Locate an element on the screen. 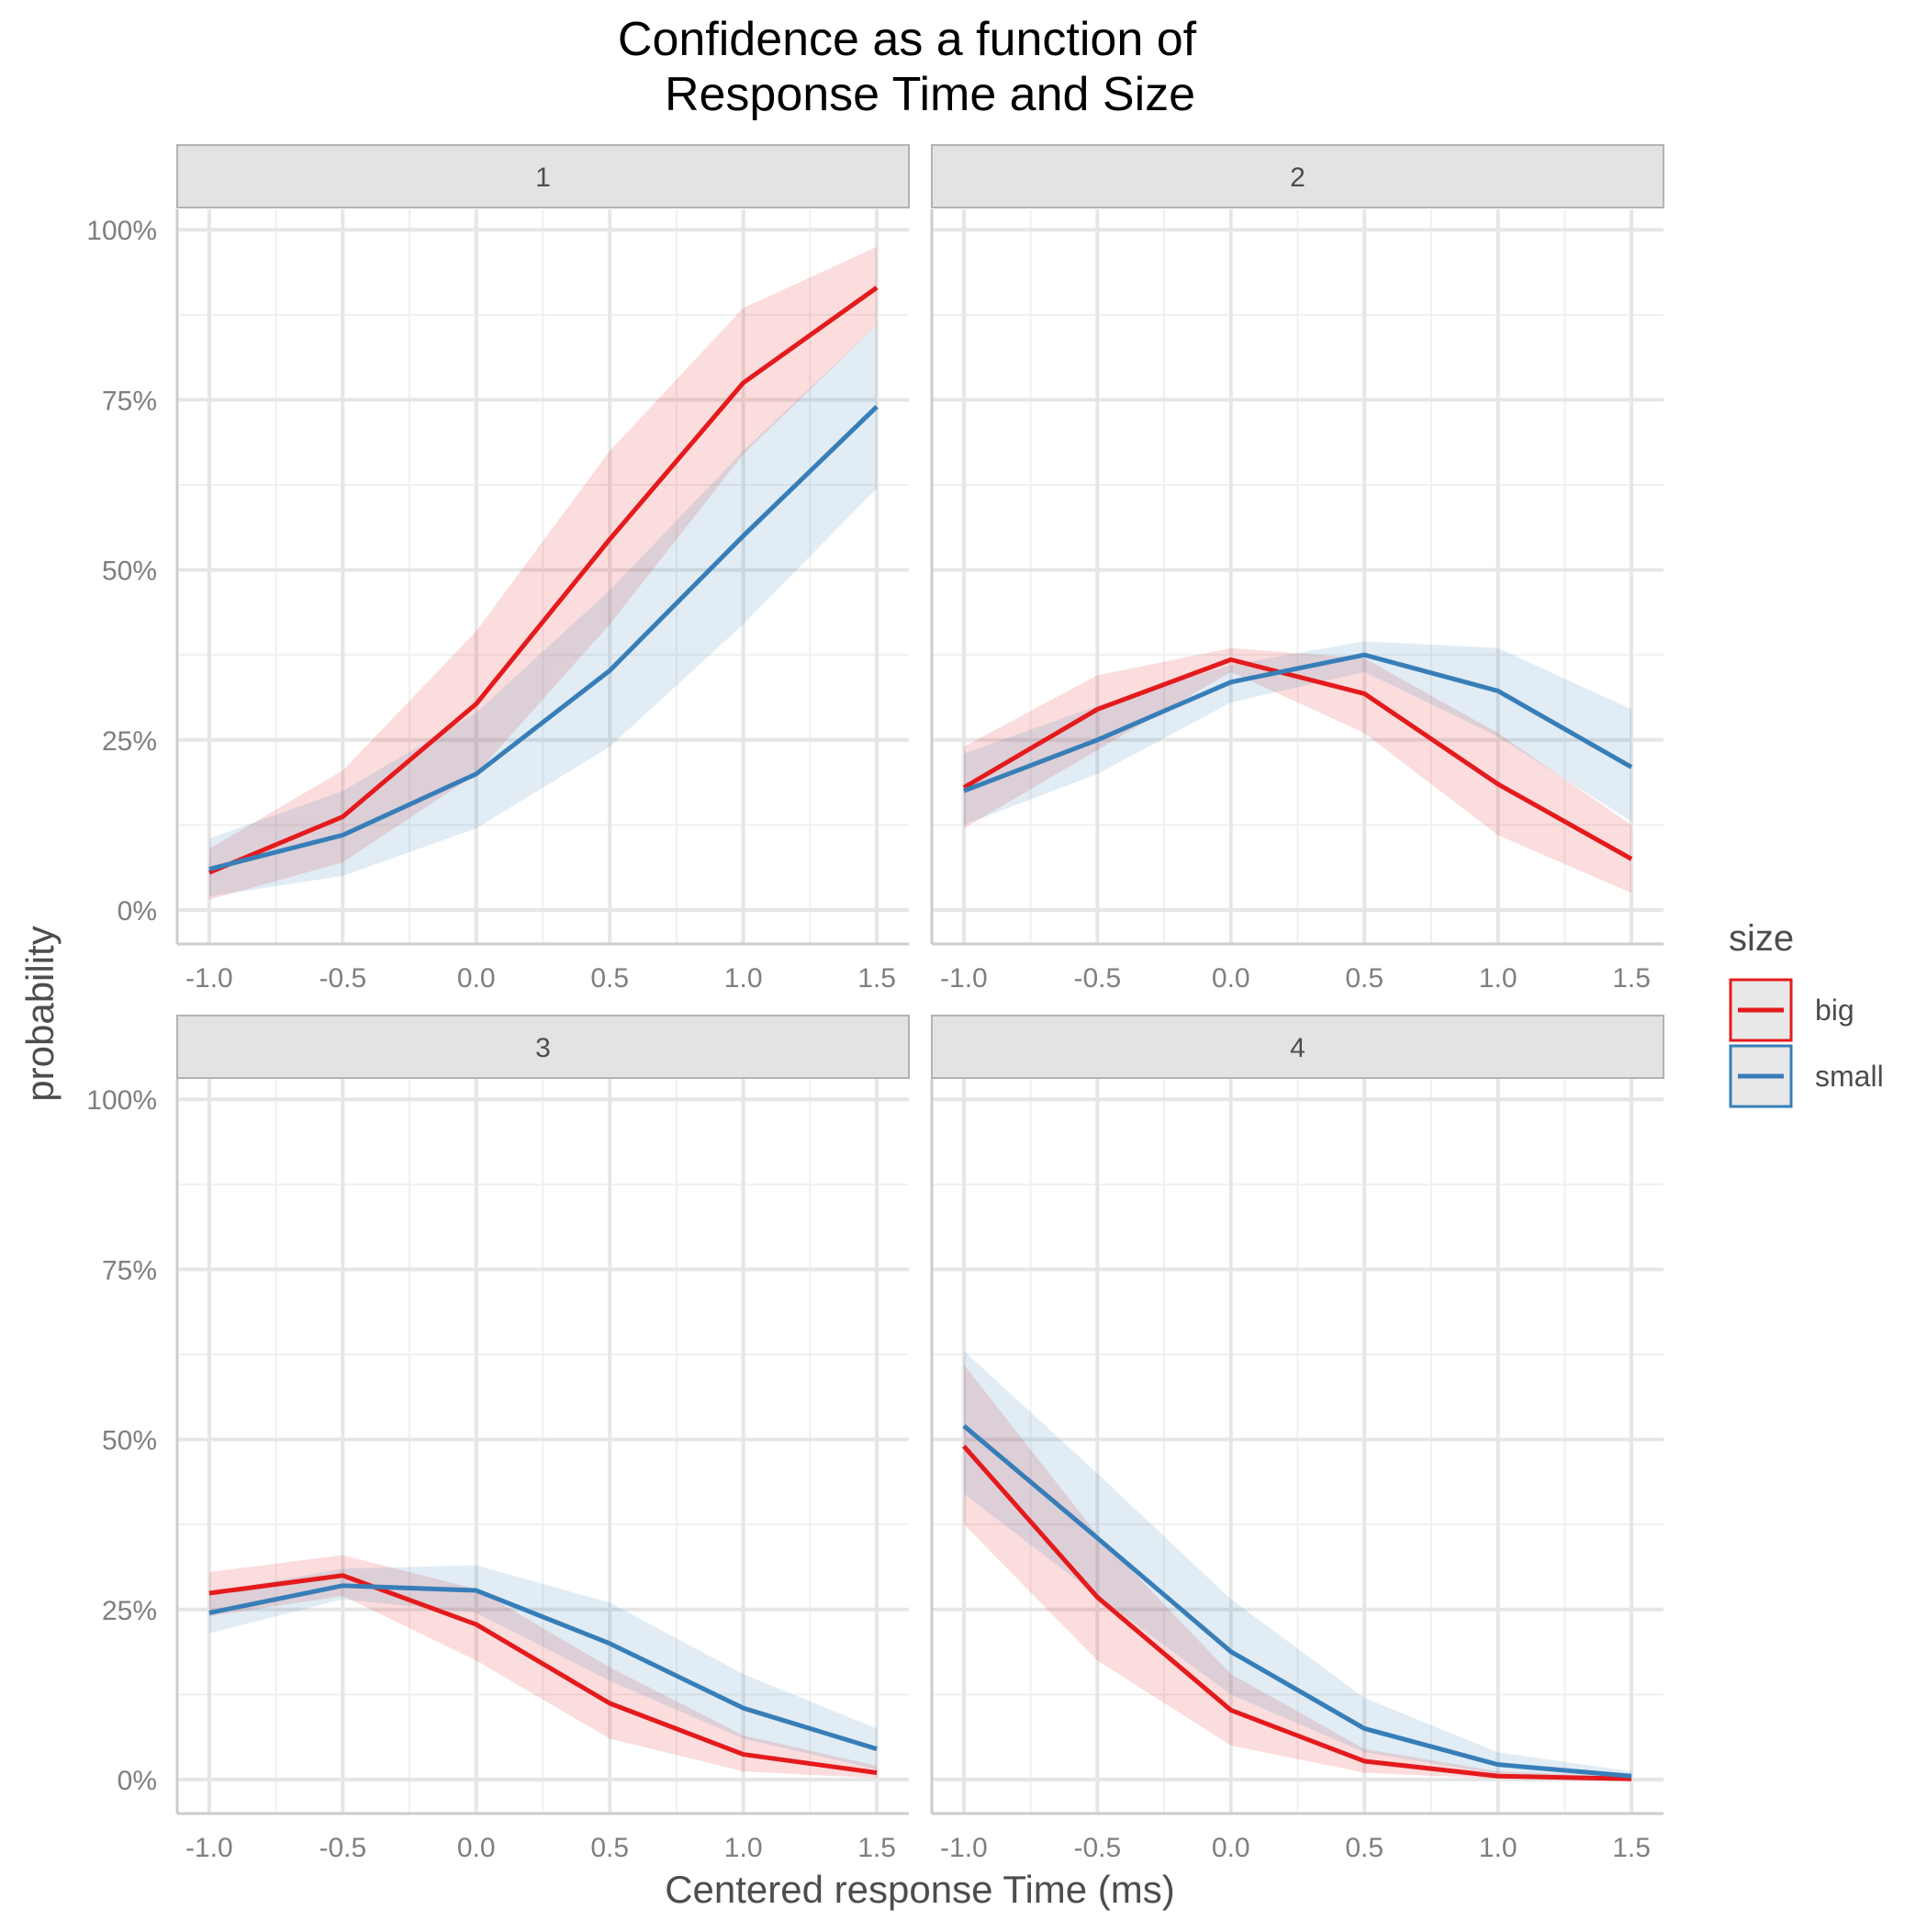 The image size is (1927, 1932). legend: size big small is located at coordinates (1806, 1013).